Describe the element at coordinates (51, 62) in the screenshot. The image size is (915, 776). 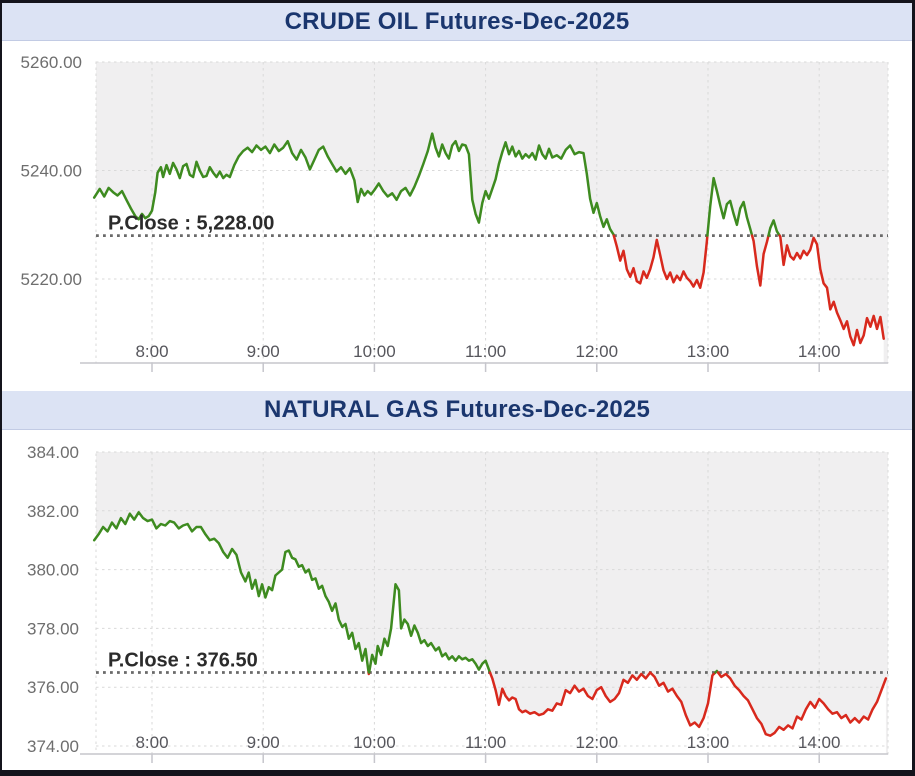
I see `y-tick-label: 5260.00` at that location.